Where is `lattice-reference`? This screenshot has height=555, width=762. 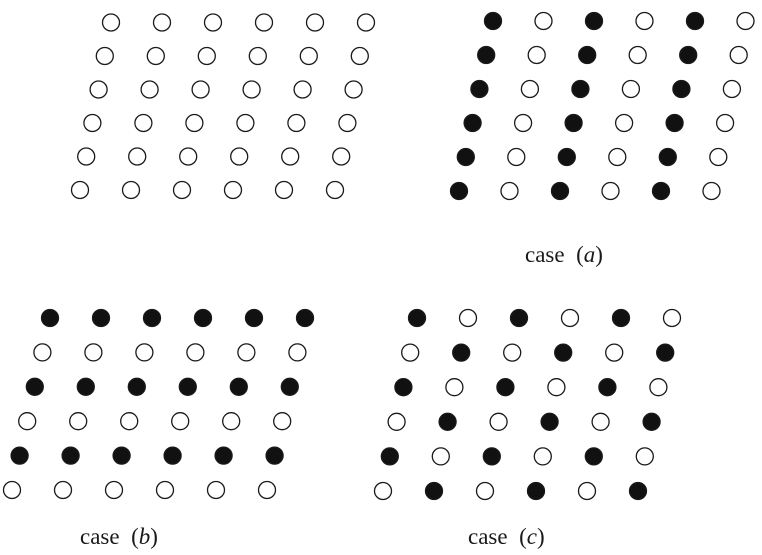 lattice-reference is located at coordinates (223, 106).